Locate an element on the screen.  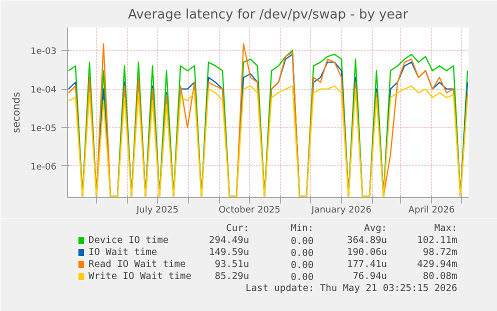
text: Avg: is located at coordinates (376, 228).